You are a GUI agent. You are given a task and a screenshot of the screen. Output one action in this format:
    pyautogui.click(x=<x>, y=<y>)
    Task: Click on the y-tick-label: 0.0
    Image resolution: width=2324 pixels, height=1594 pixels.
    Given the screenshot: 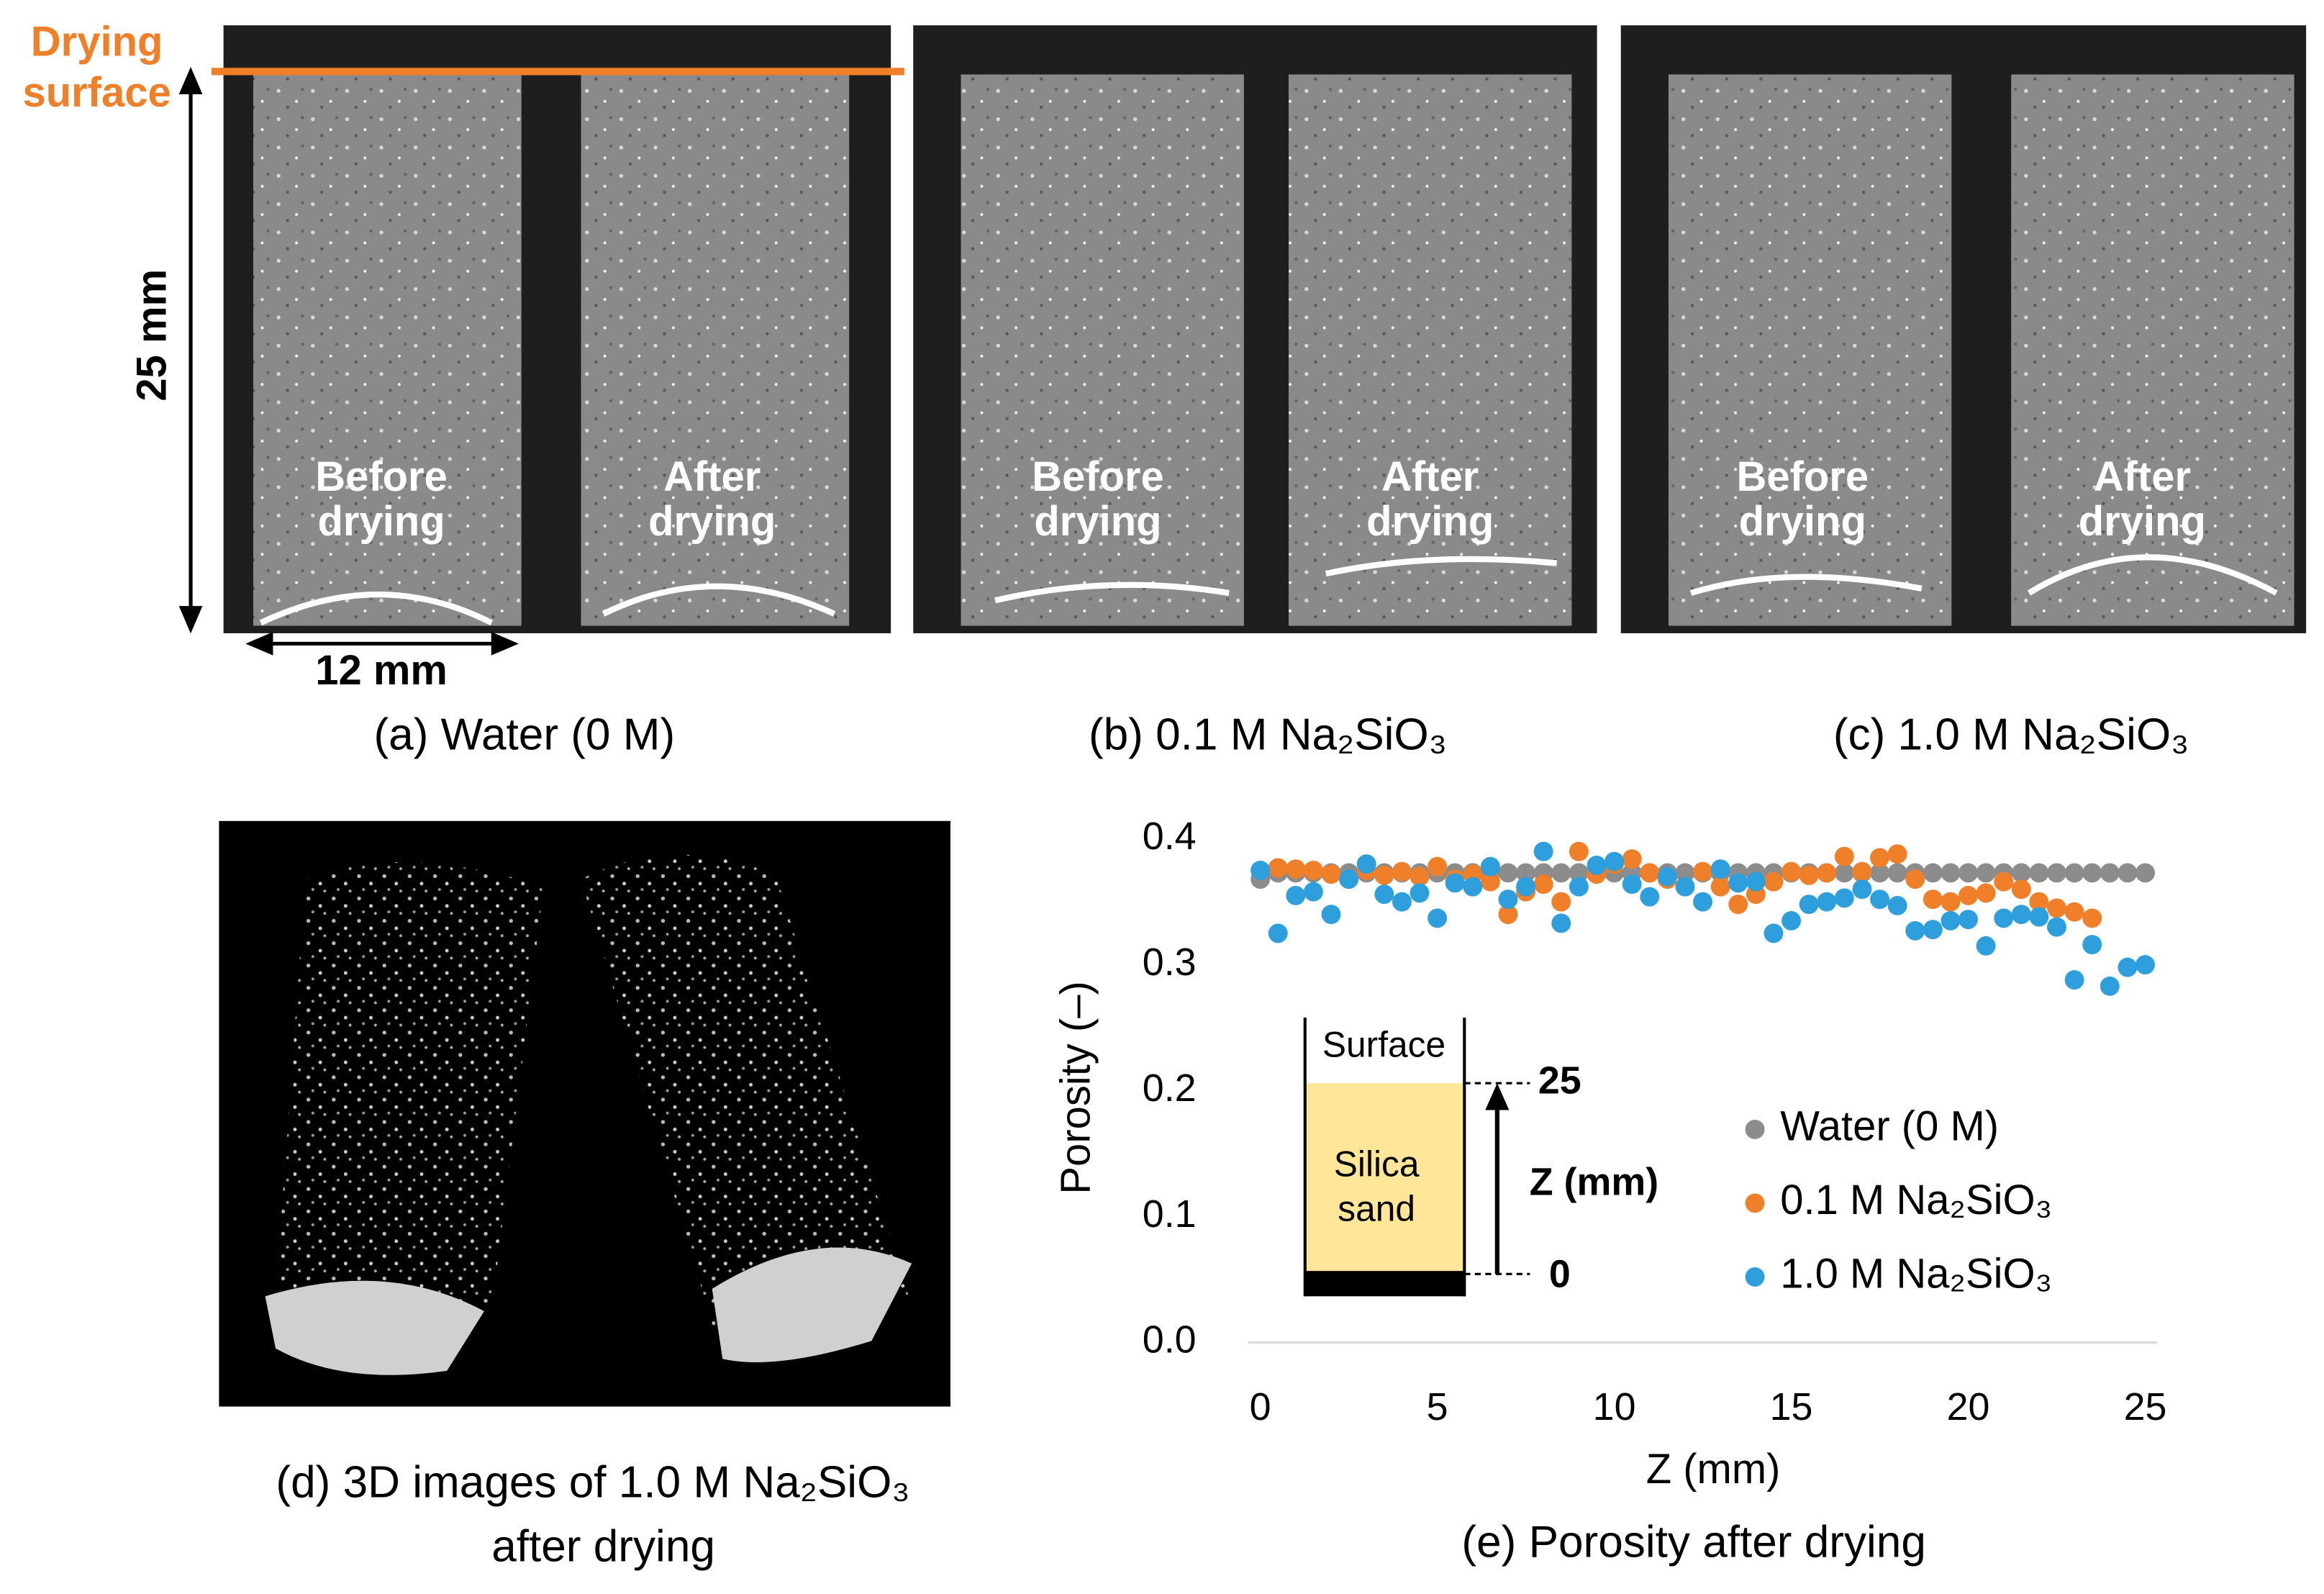 What is the action you would take?
    pyautogui.click(x=1170, y=1340)
    